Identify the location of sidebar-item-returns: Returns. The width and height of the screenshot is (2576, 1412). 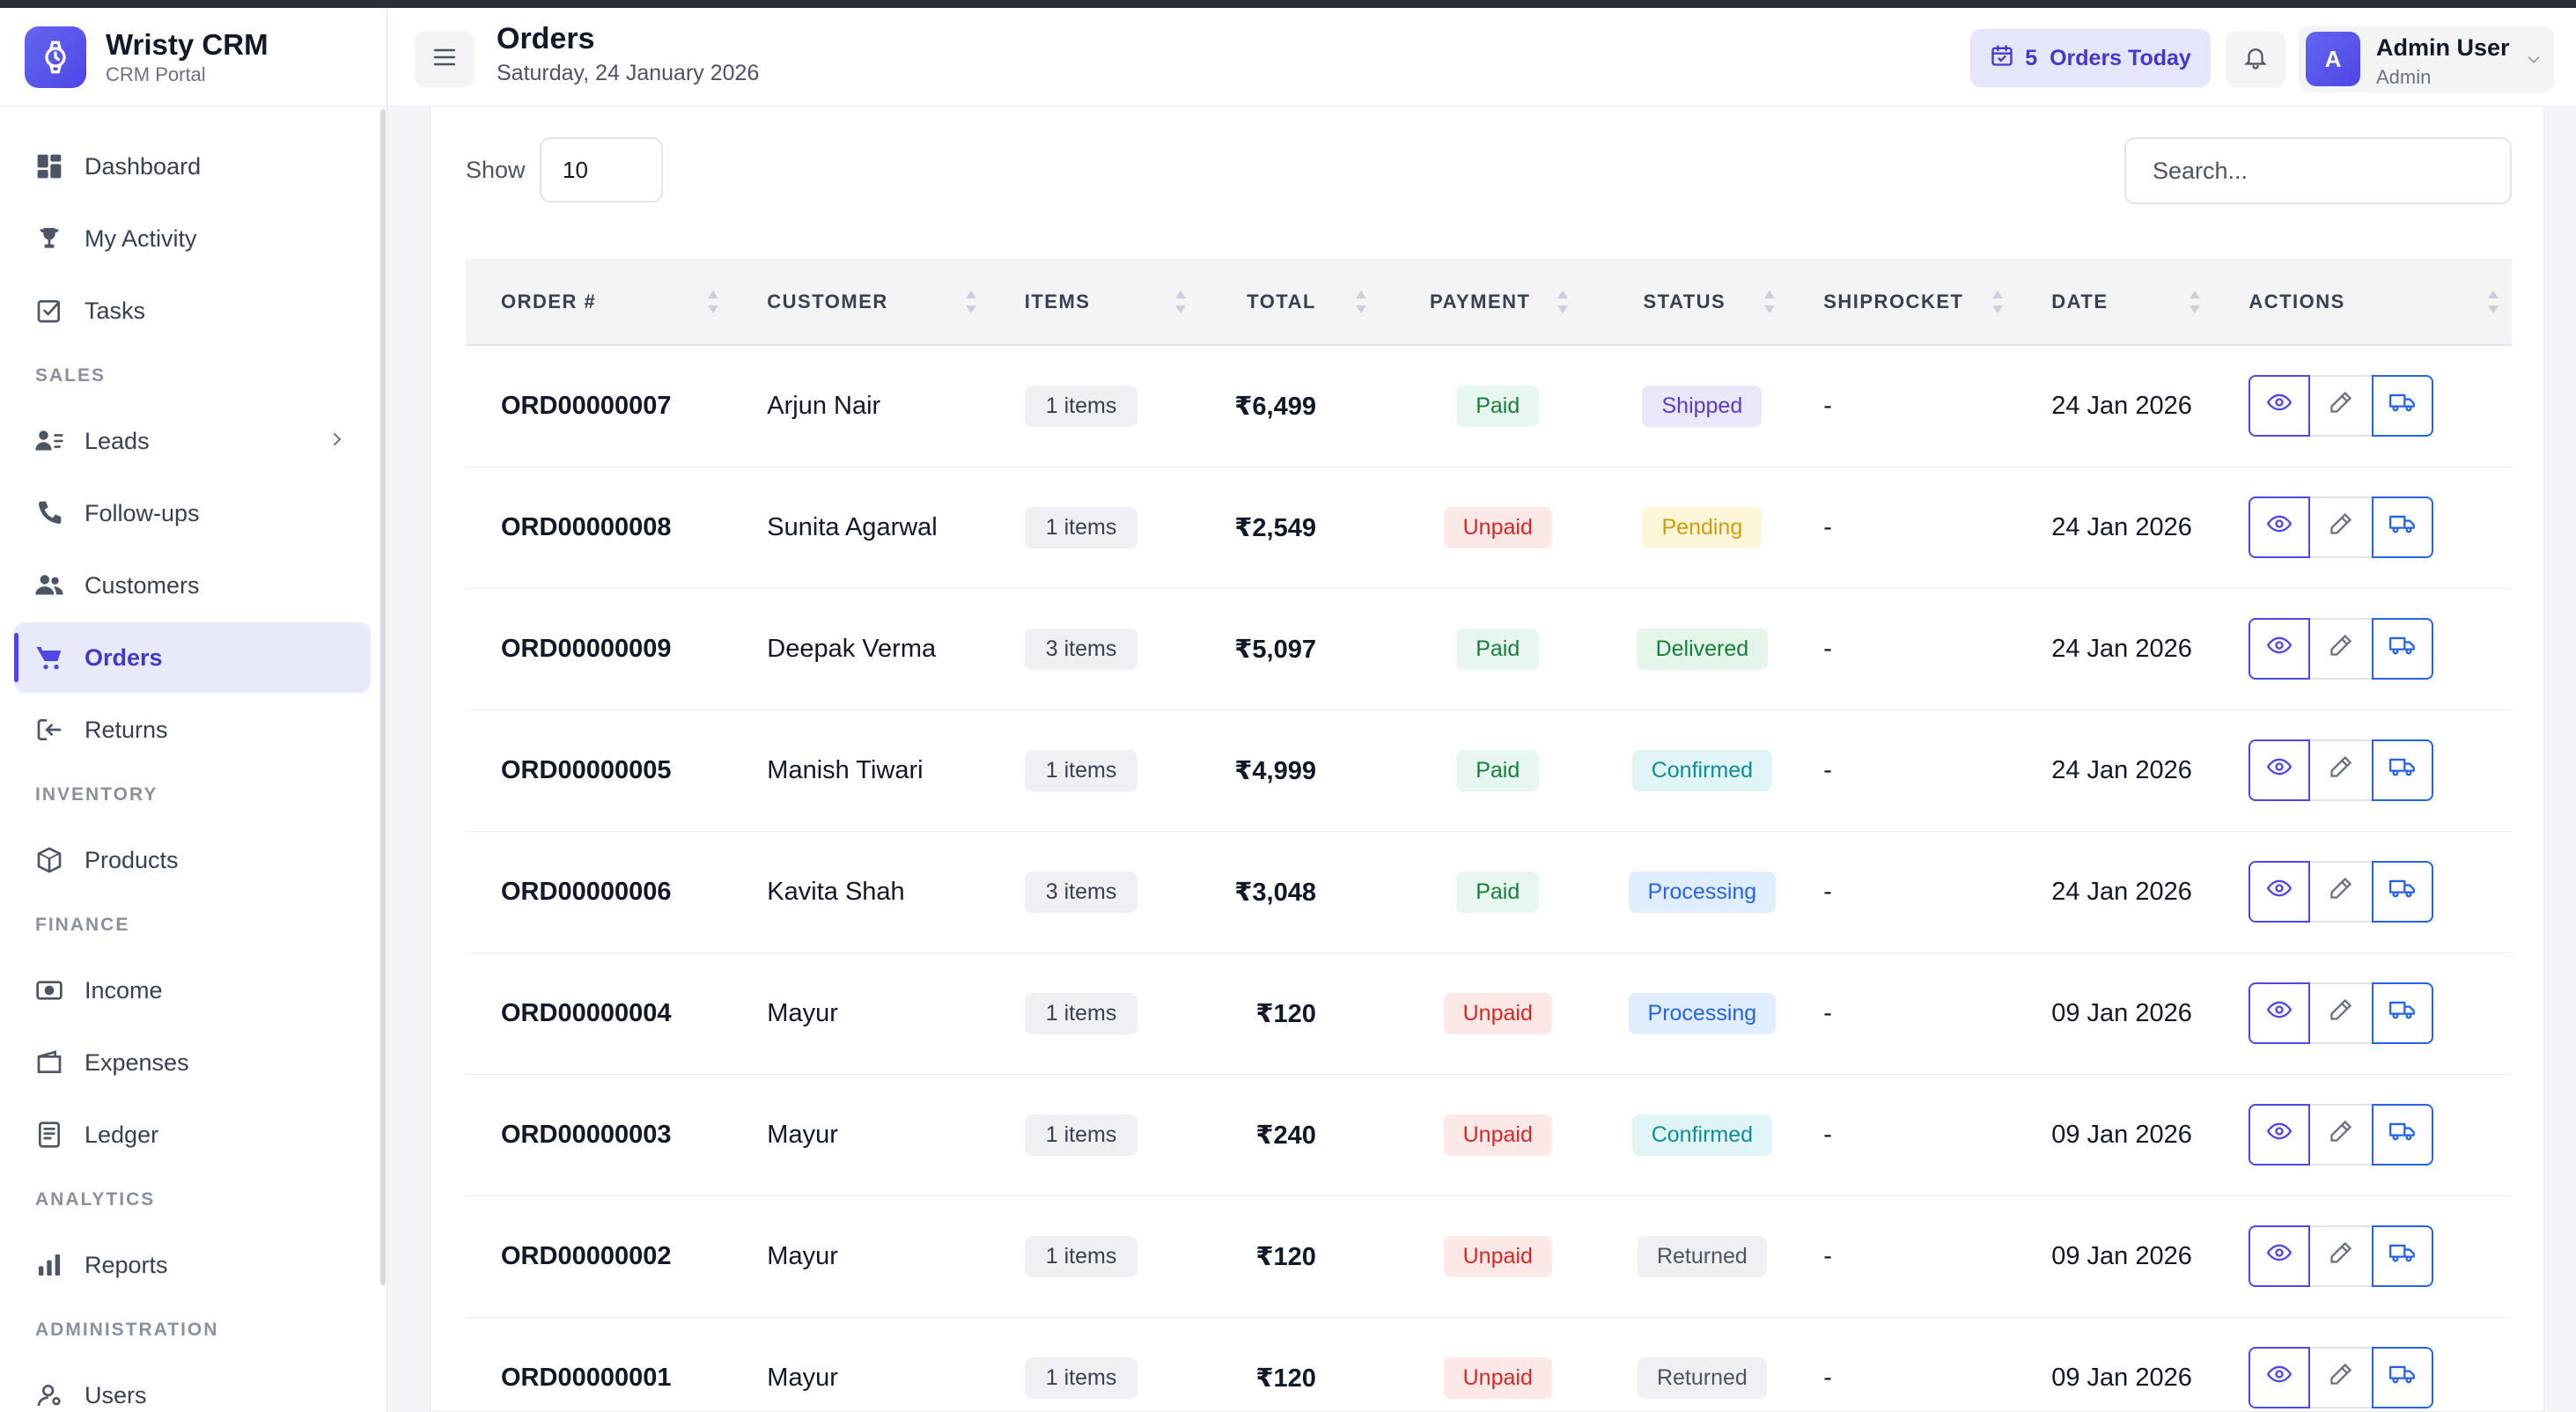
(193, 730).